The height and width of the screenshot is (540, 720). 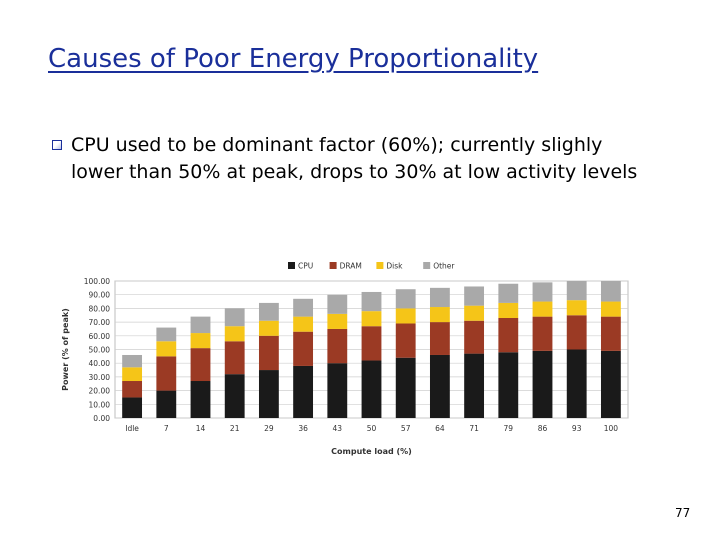 I want to click on bar-other-idle, so click(x=132, y=361).